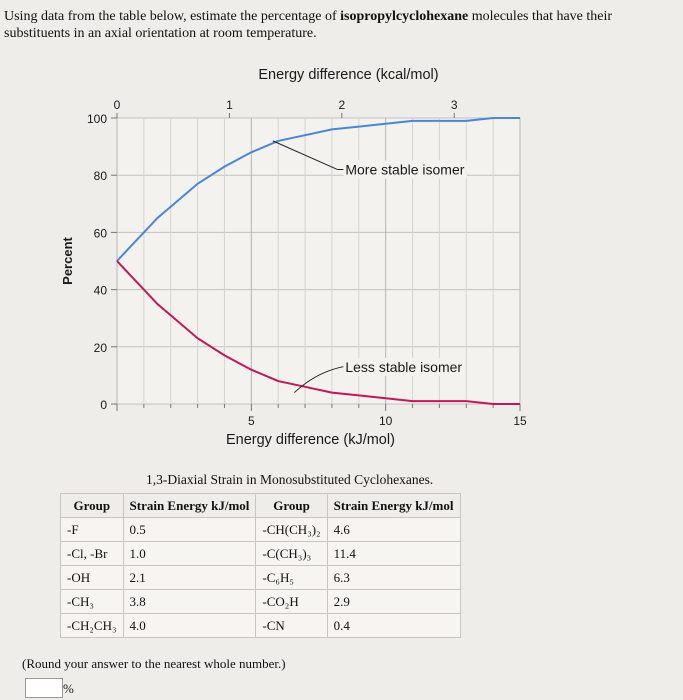 This screenshot has height=700, width=683. I want to click on compound-name: isopropylcyclohexane, so click(404, 16).